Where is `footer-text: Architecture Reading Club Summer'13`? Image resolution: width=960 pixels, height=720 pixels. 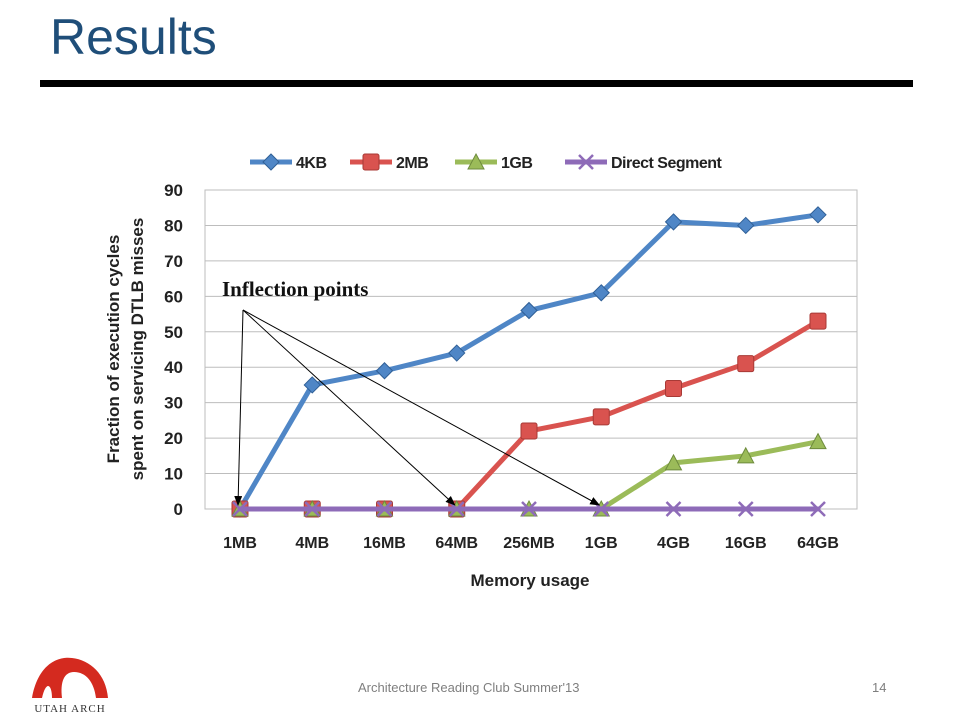
footer-text: Architecture Reading Club Summer'13 is located at coordinates (469, 687).